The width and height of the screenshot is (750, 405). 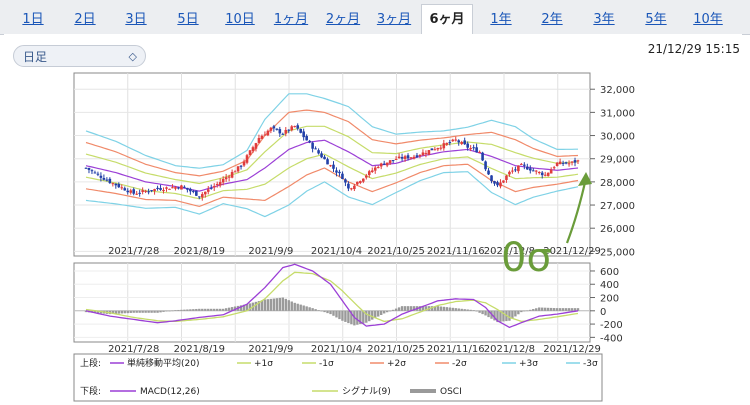 I want to click on tab-14: 10年, so click(x=708, y=19).